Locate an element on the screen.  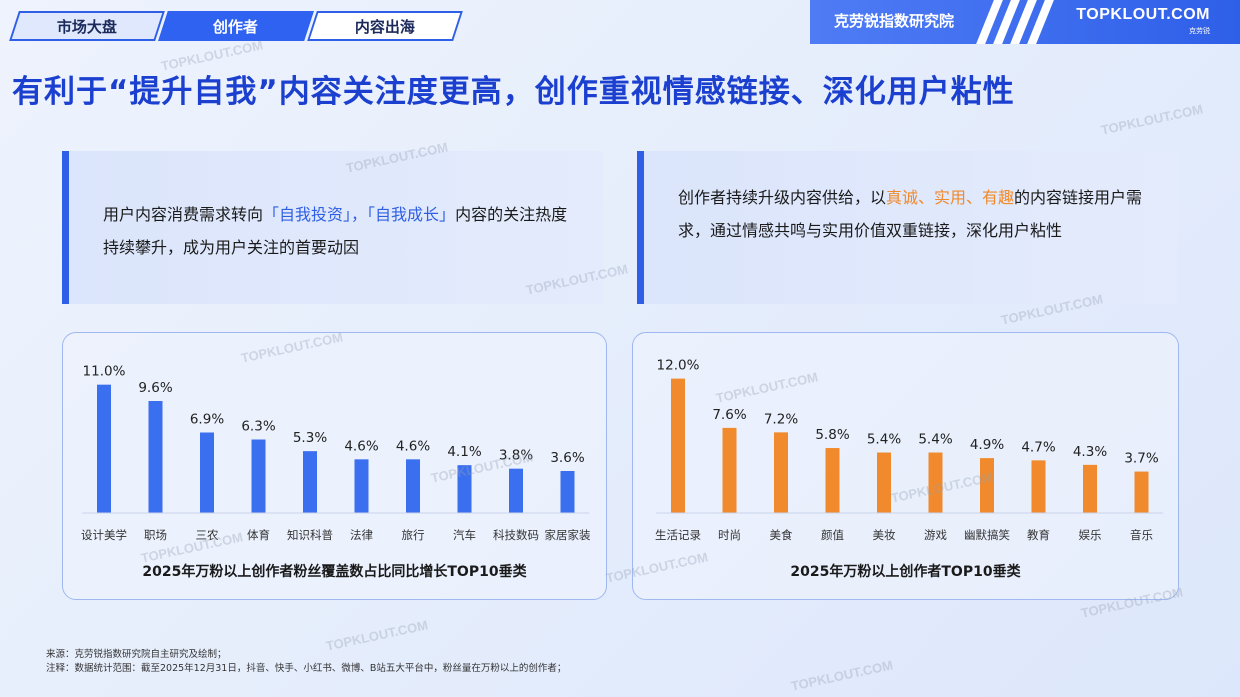
tab-market: 市场大盘 is located at coordinates (87, 26).